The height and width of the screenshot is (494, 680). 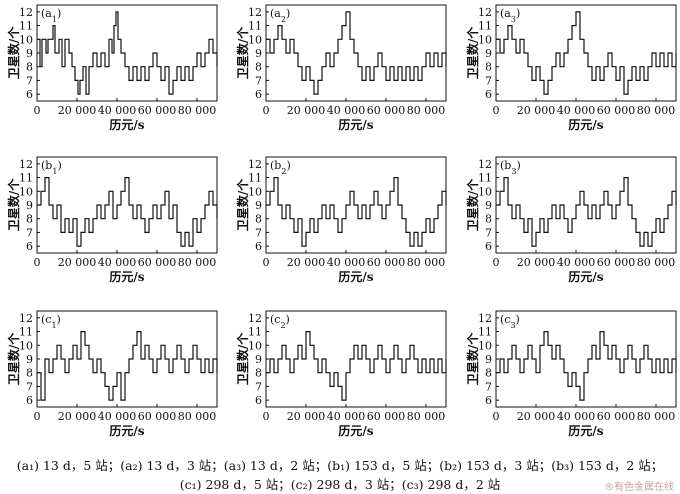 I want to click on panel-label: (c1), so click(x=51, y=321).